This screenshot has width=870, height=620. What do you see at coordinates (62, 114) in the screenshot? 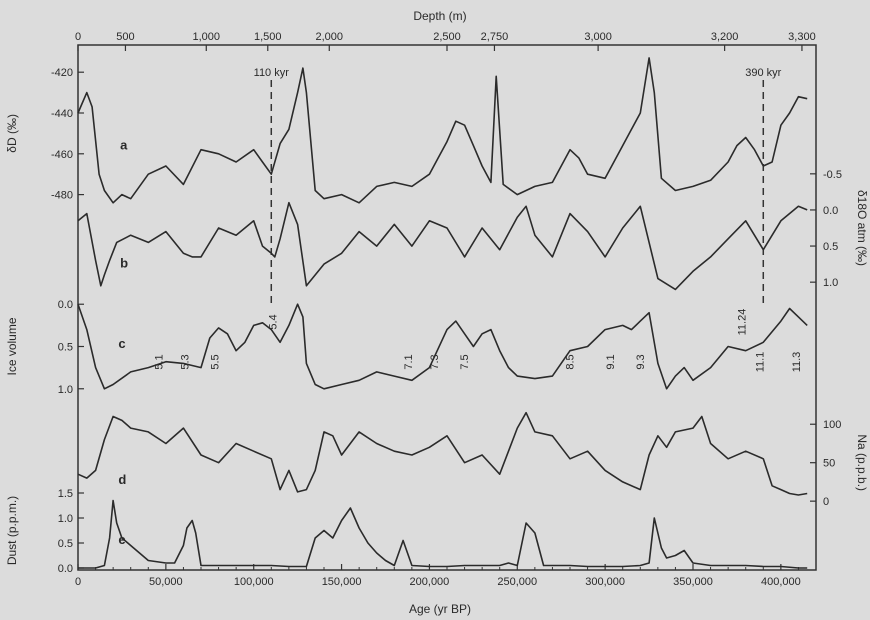
I see `series-a-tick-label: -440` at bounding box center [62, 114].